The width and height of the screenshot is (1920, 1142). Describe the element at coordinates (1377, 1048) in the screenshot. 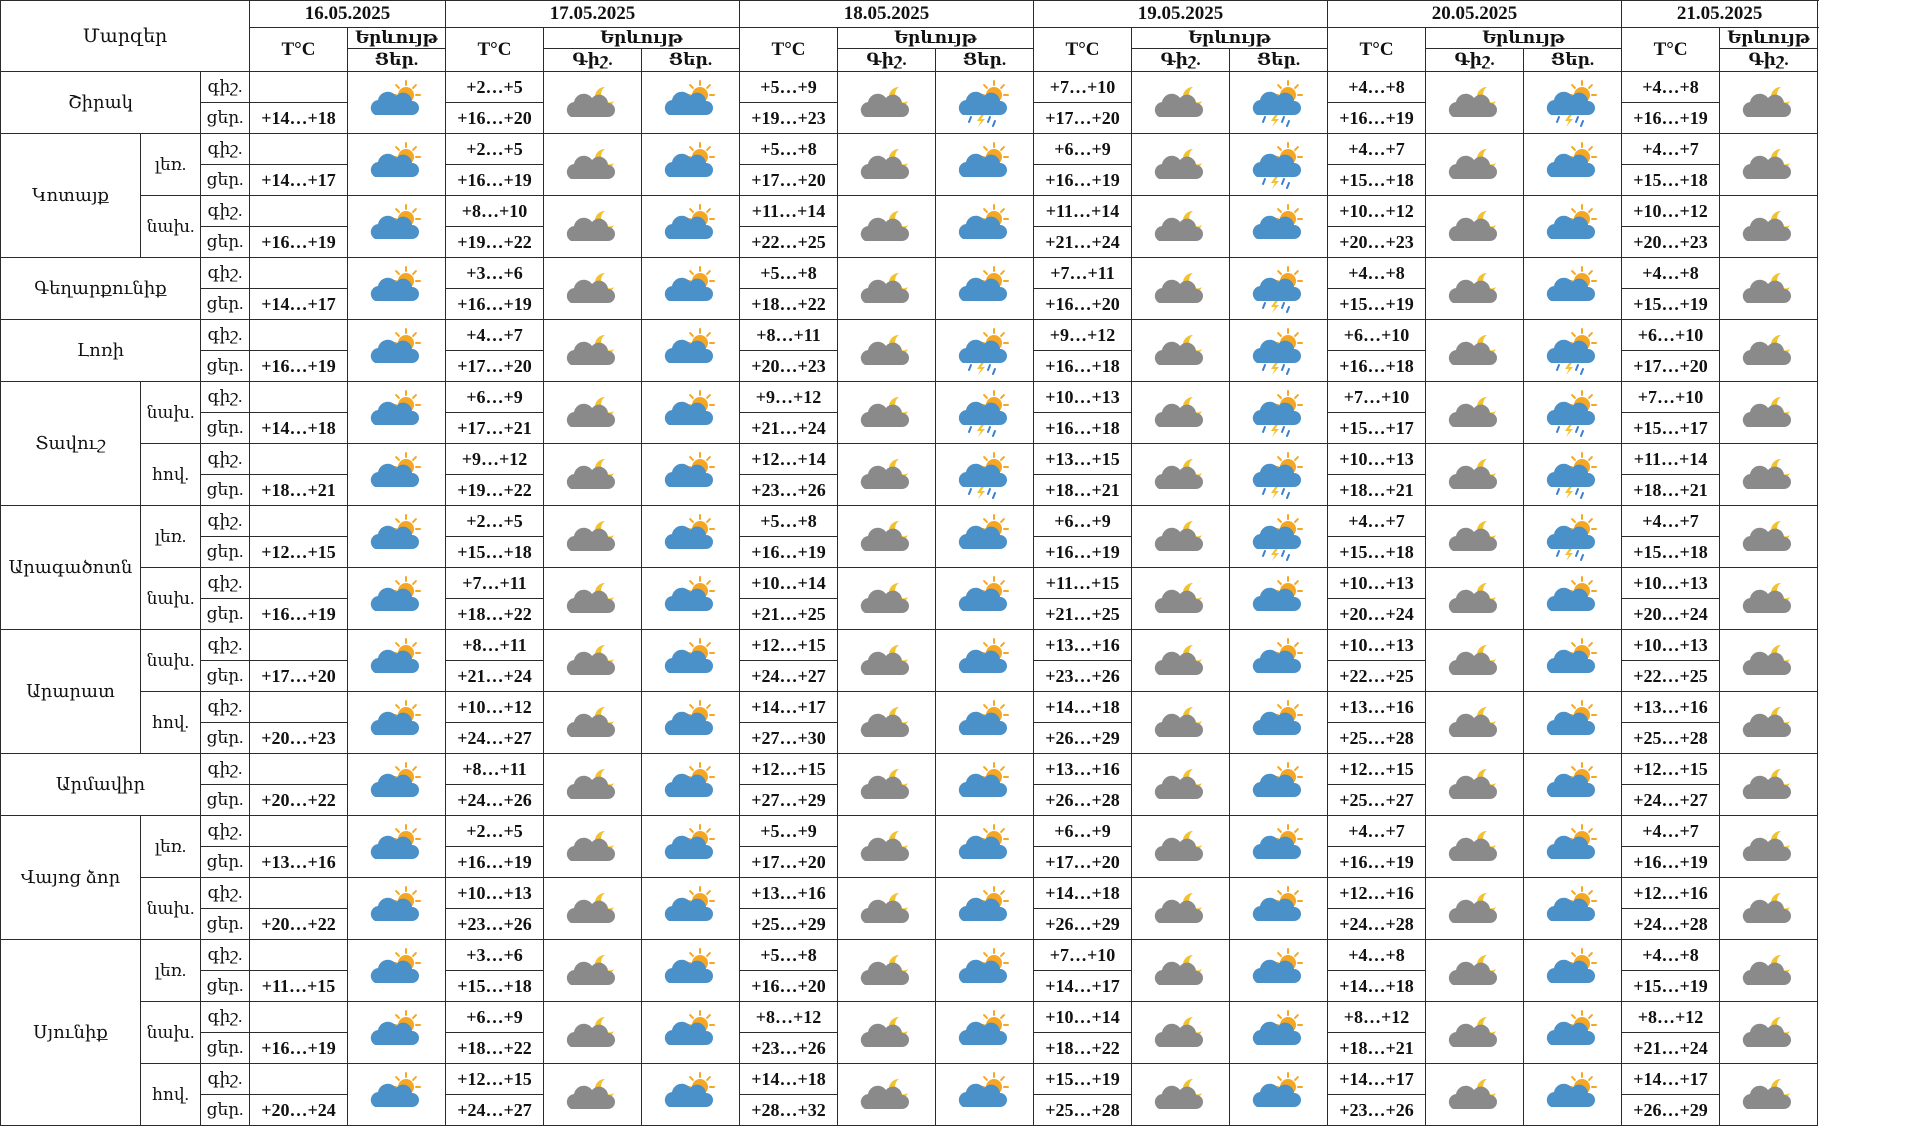

I see `day-temperature-cell: +18…+21` at that location.